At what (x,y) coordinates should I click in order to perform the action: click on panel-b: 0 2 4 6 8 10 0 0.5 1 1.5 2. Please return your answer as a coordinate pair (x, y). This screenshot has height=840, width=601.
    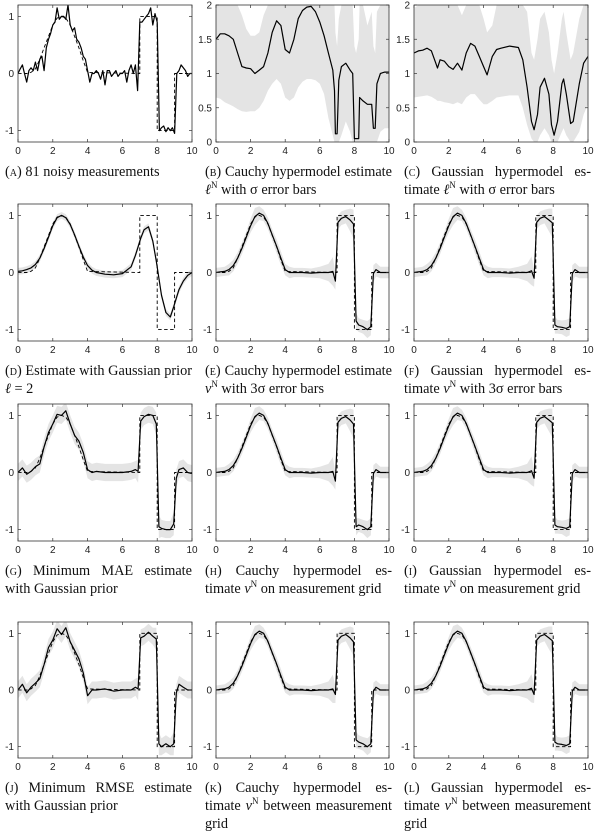
    Looking at the image, I should click on (296, 79).